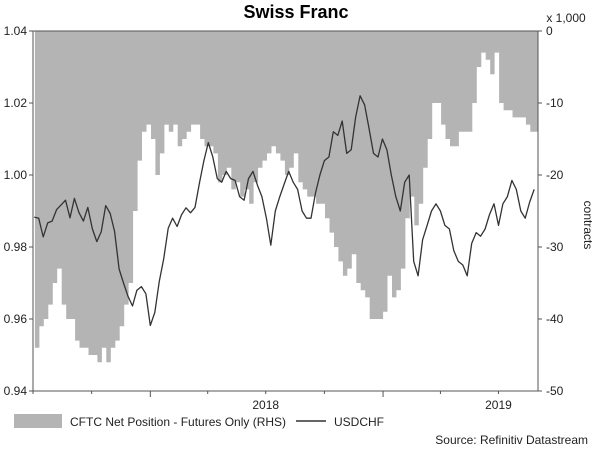 The height and width of the screenshot is (455, 600). Describe the element at coordinates (295, 12) in the screenshot. I see `chart-title: Swiss Franc` at that location.